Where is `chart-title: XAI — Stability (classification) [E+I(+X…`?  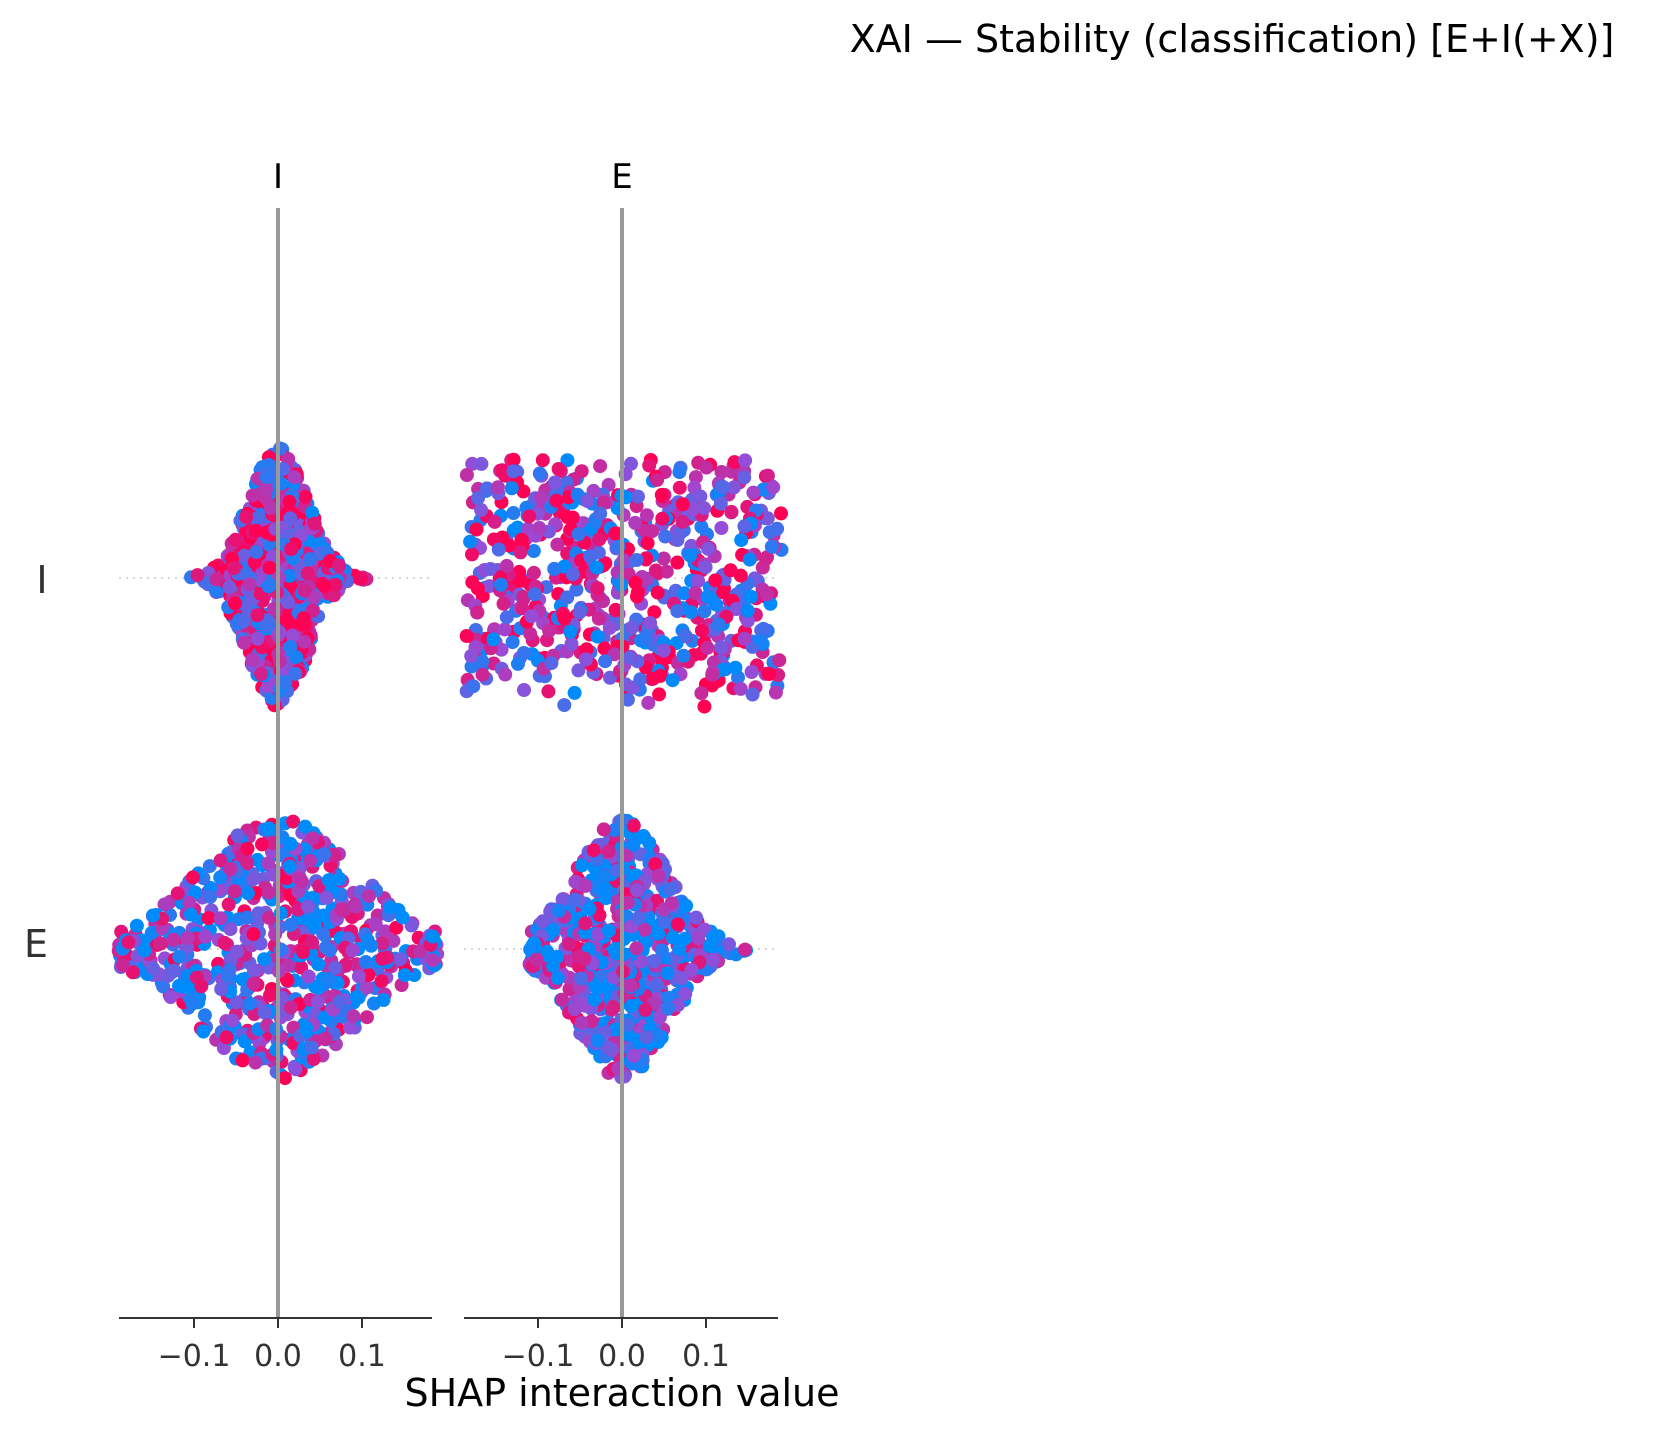 chart-title: XAI — Stability (classification) [E+I(+X… is located at coordinates (1232, 39).